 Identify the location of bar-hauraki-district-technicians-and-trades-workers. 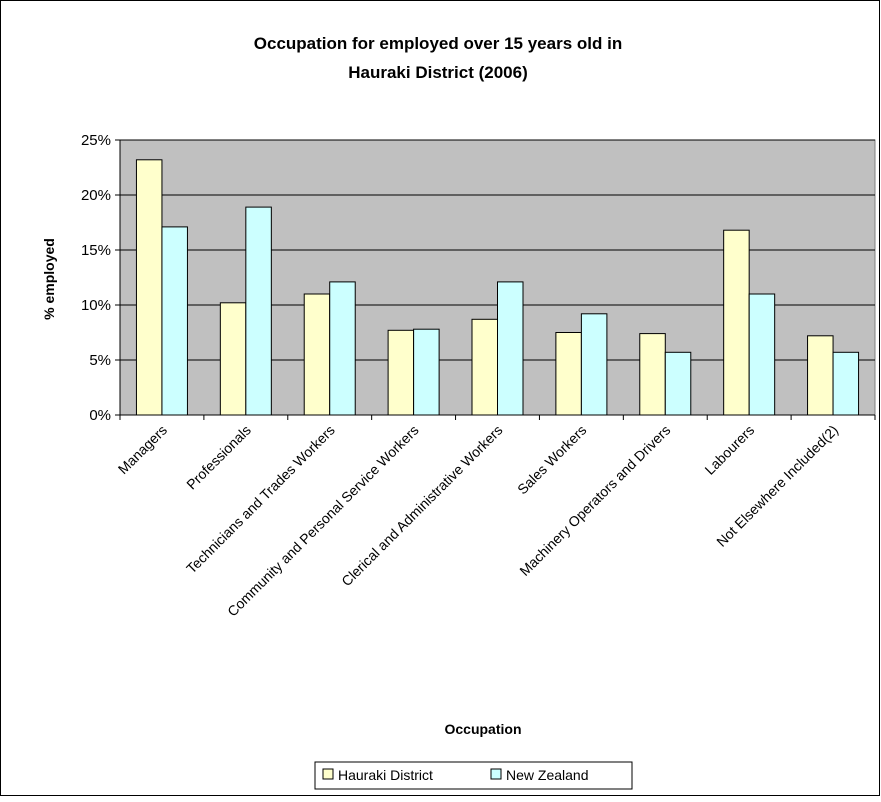
(317, 354).